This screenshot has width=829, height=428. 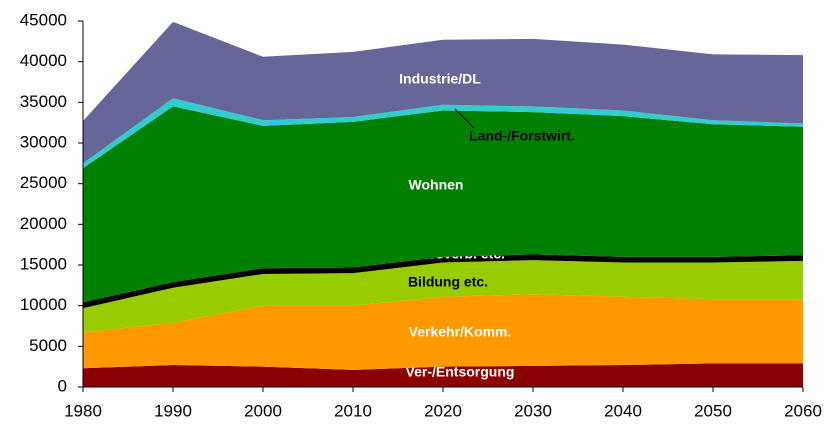 I want to click on y-tick-label: 40000, so click(x=43, y=60).